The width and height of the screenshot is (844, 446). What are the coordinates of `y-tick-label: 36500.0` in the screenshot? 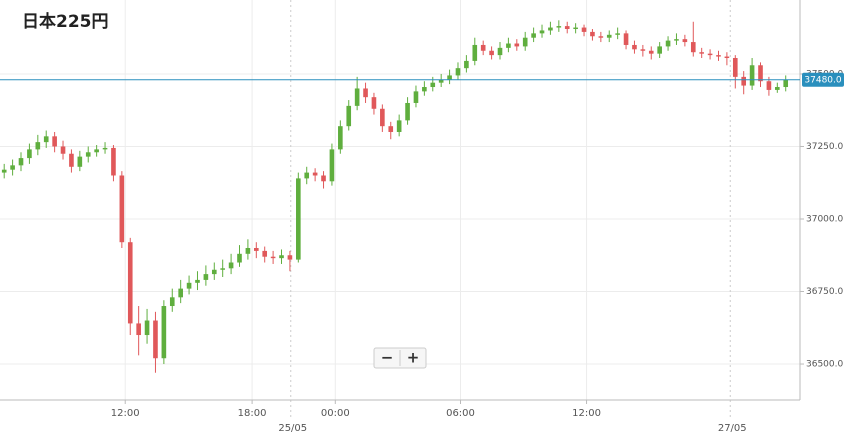 It's located at (824, 365).